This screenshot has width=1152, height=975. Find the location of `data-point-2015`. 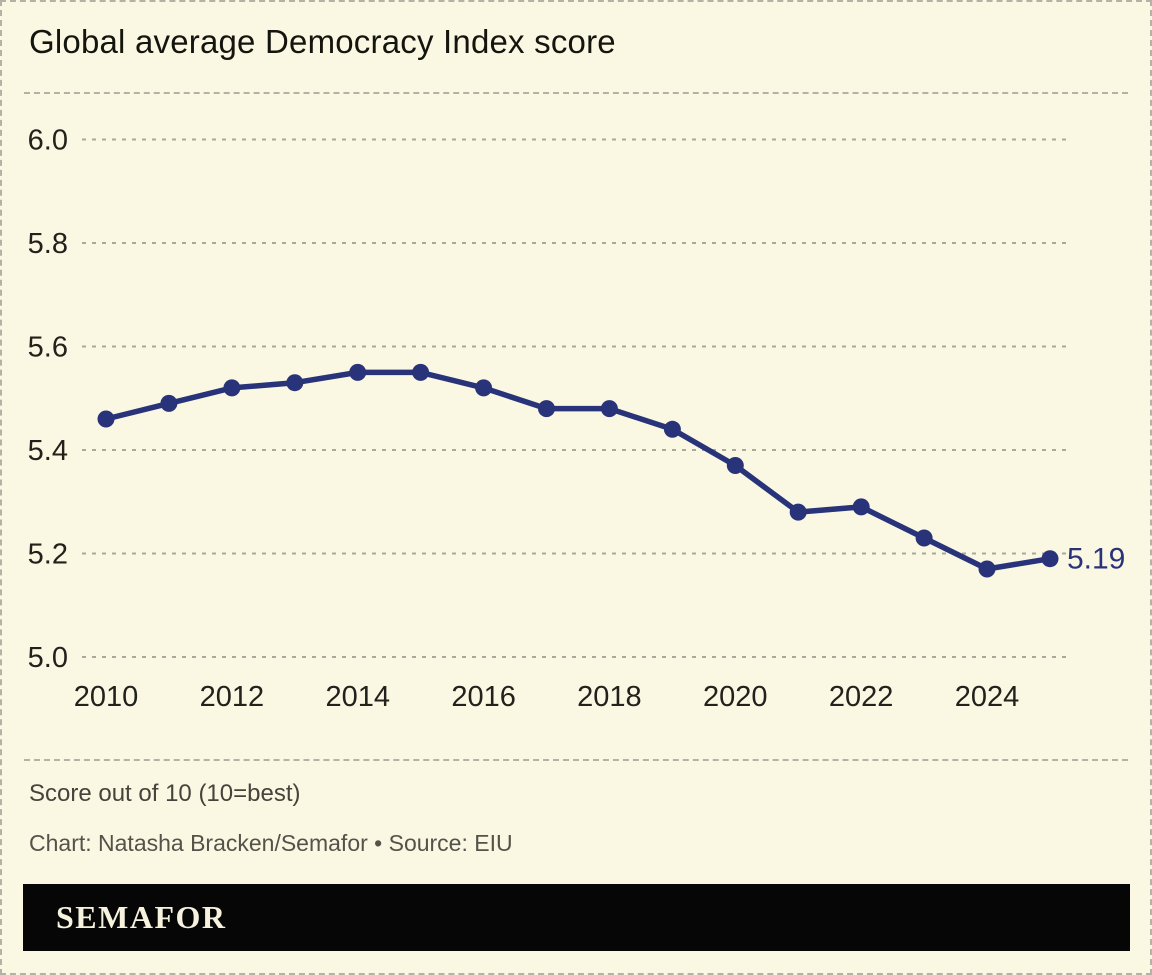

data-point-2015 is located at coordinates (421, 372).